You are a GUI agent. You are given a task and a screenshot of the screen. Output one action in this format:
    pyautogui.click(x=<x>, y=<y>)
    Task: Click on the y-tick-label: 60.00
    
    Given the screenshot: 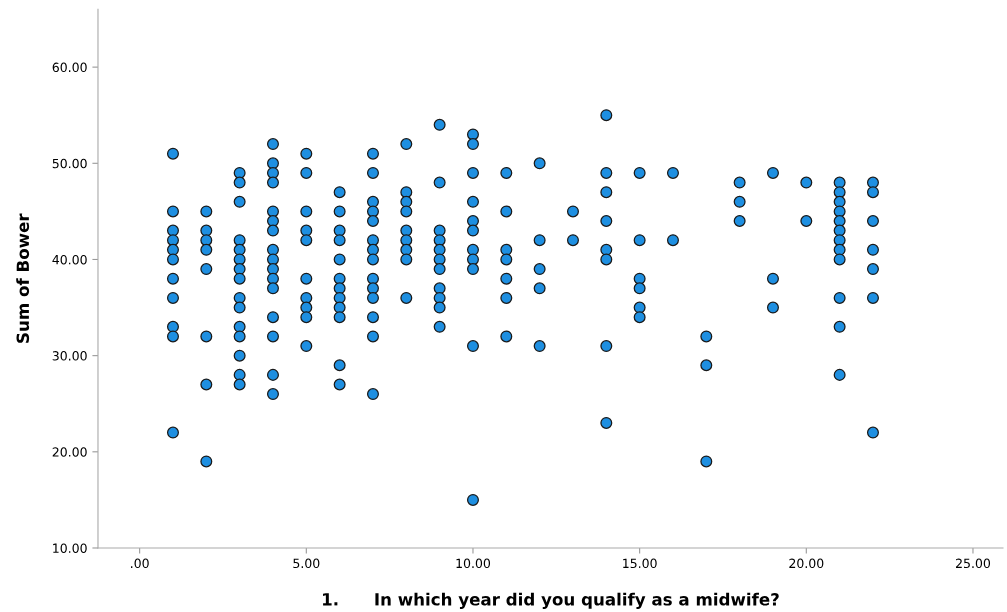 What is the action you would take?
    pyautogui.click(x=69, y=67)
    